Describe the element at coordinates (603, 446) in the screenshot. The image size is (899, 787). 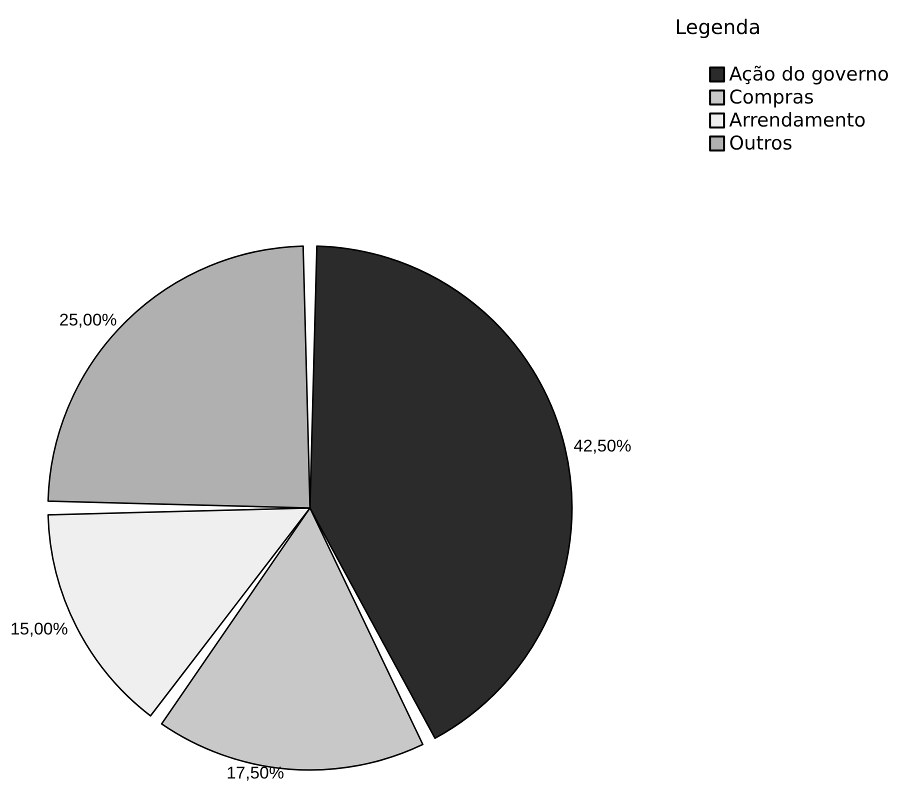
I see `data-label: 42,50%` at that location.